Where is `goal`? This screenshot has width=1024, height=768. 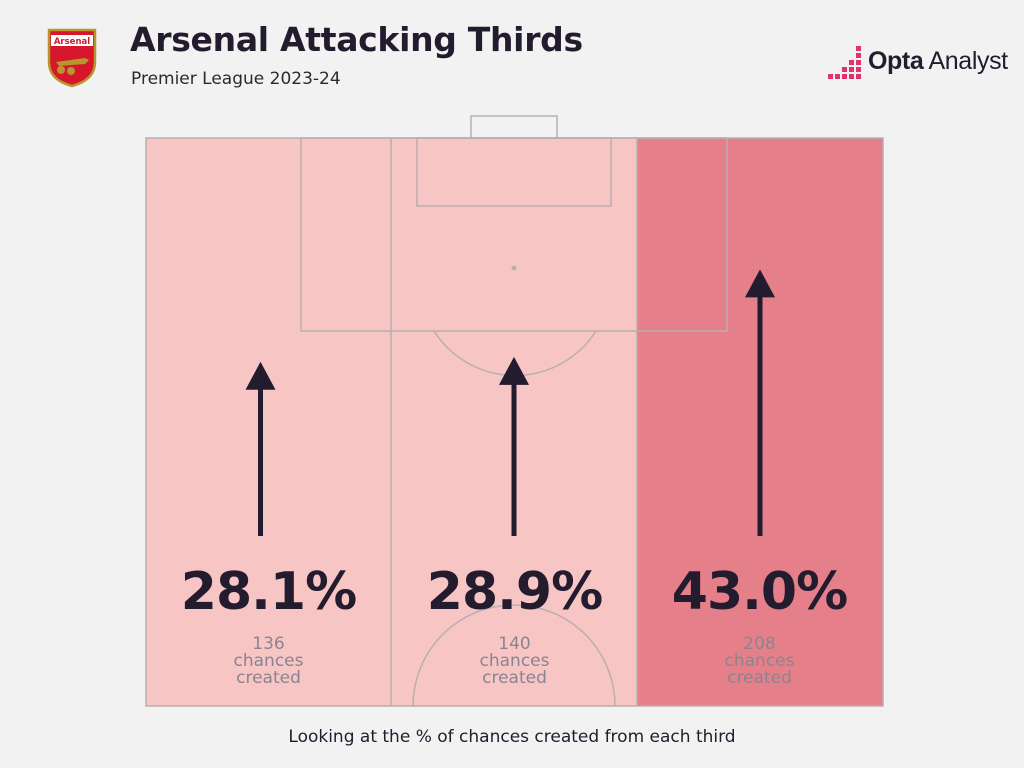 goal is located at coordinates (514, 127).